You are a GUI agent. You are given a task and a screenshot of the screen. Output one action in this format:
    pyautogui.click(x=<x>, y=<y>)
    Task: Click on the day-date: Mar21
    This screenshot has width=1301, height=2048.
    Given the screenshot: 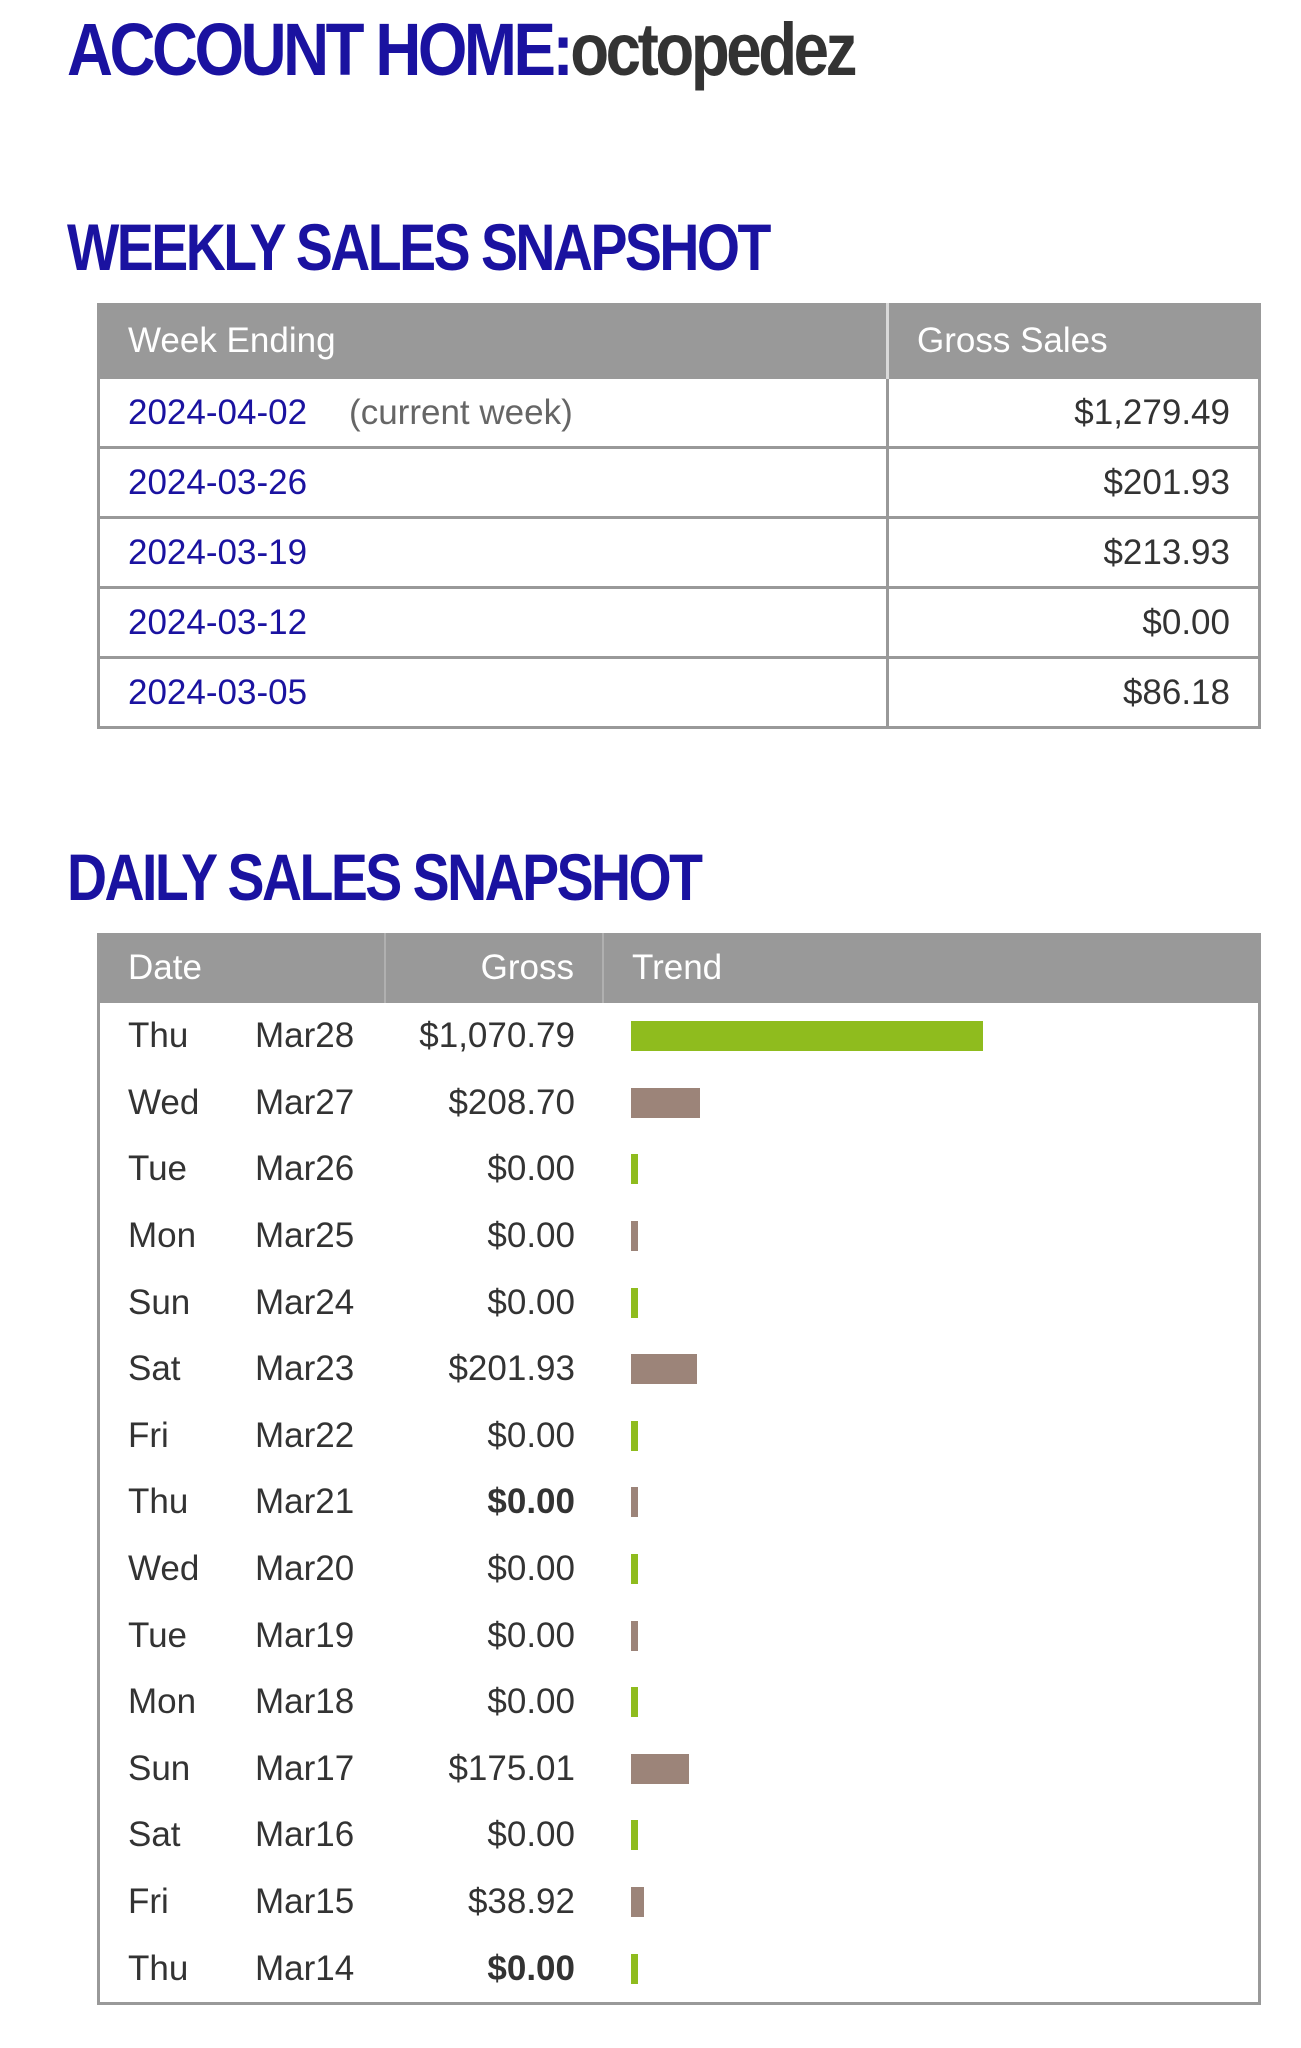 What is the action you would take?
    pyautogui.click(x=305, y=1502)
    